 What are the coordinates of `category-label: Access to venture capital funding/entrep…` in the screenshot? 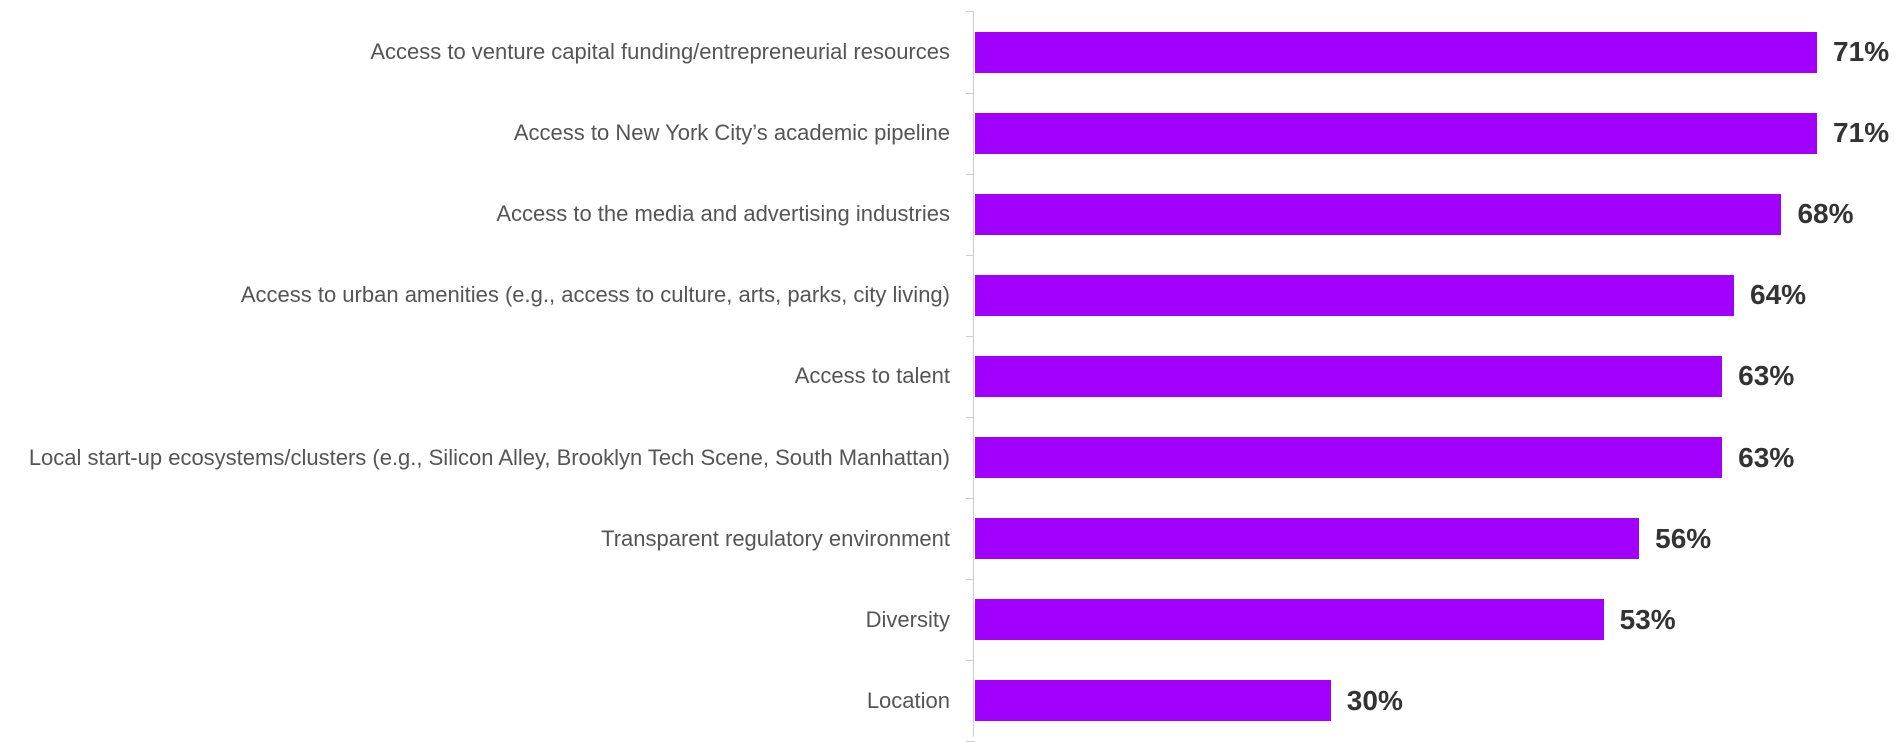 It's located at (660, 51).